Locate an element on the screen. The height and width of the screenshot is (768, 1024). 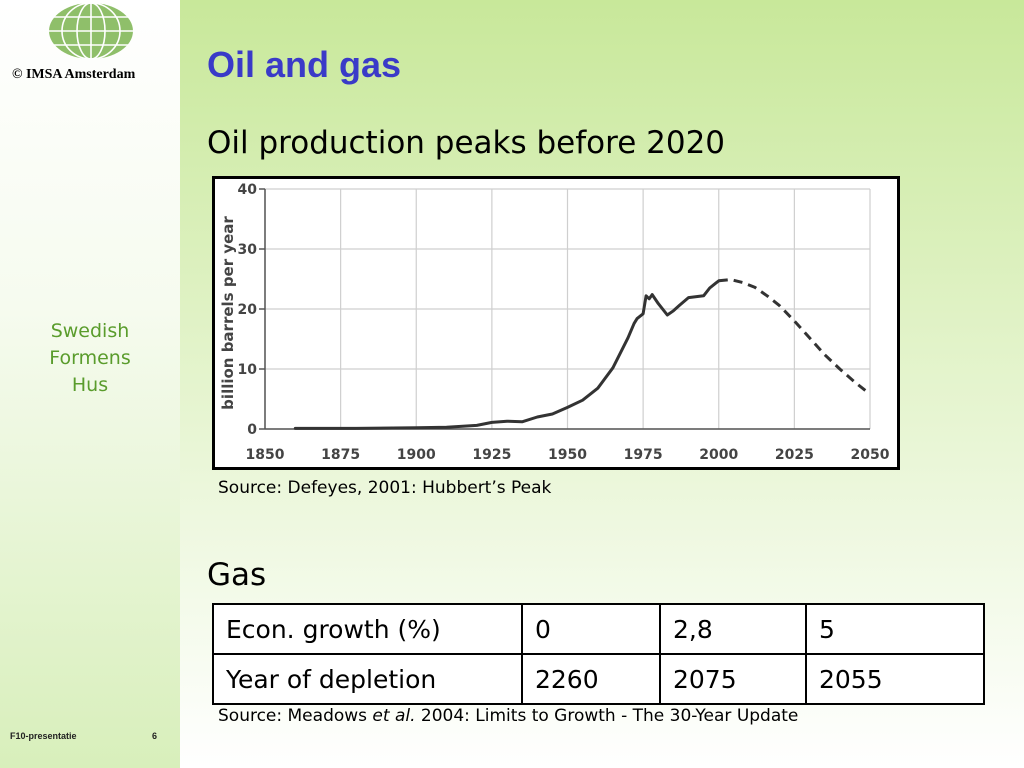
table-row: Econ. growth (%) 0 2,8 5 is located at coordinates (598, 629).